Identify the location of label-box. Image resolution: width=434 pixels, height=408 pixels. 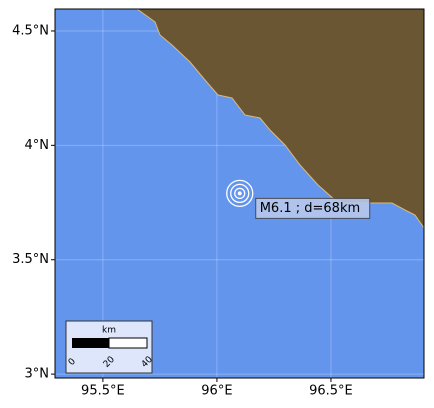
(313, 208).